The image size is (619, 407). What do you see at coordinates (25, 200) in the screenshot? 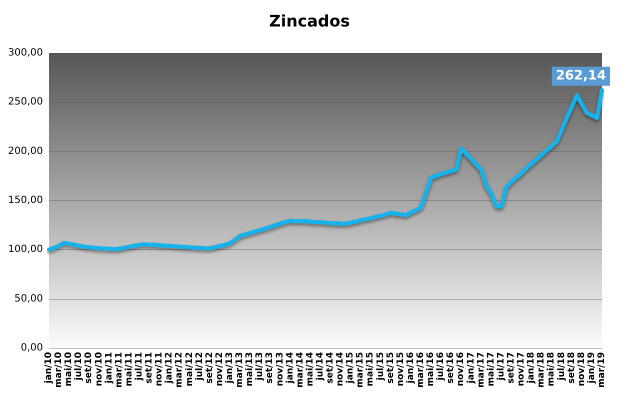
I see `y-tick-label: 150,00` at bounding box center [25, 200].